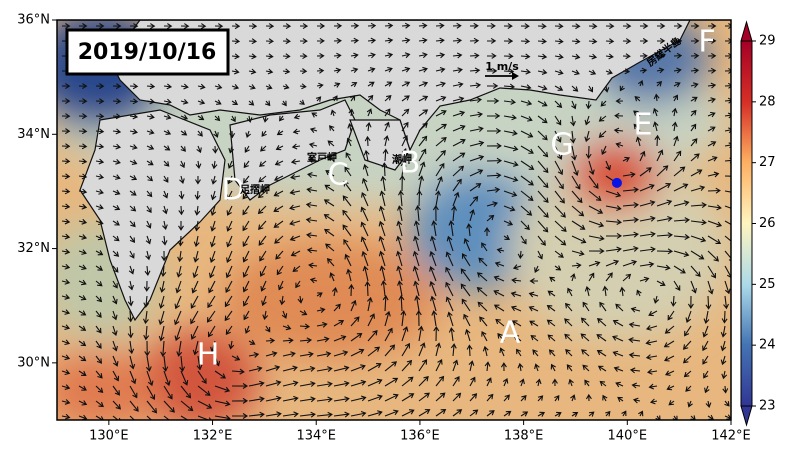 The image size is (807, 451). Describe the element at coordinates (402, 159) in the screenshot. I see `place-label: 潮岬` at that location.